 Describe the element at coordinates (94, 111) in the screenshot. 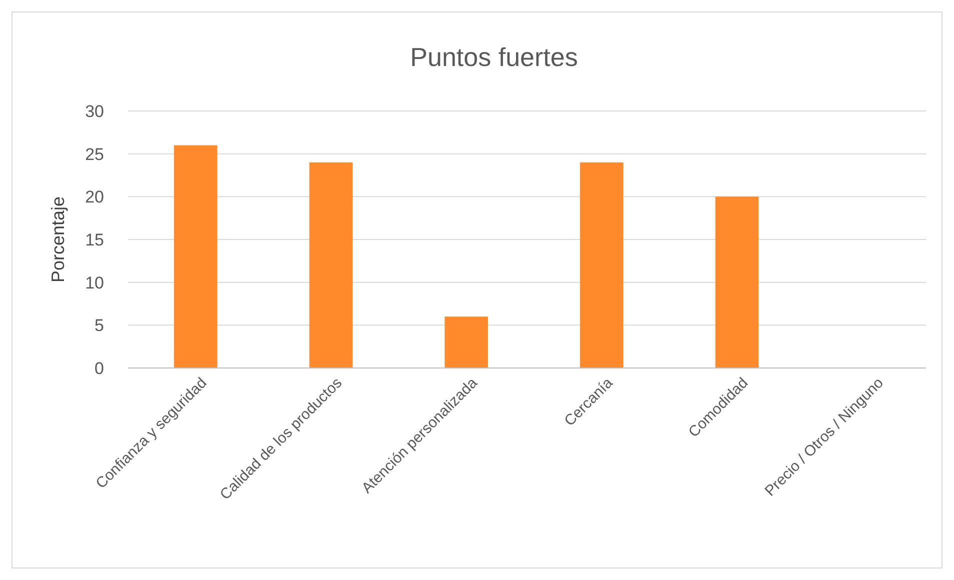

I see `y-tick-label: 30` at that location.